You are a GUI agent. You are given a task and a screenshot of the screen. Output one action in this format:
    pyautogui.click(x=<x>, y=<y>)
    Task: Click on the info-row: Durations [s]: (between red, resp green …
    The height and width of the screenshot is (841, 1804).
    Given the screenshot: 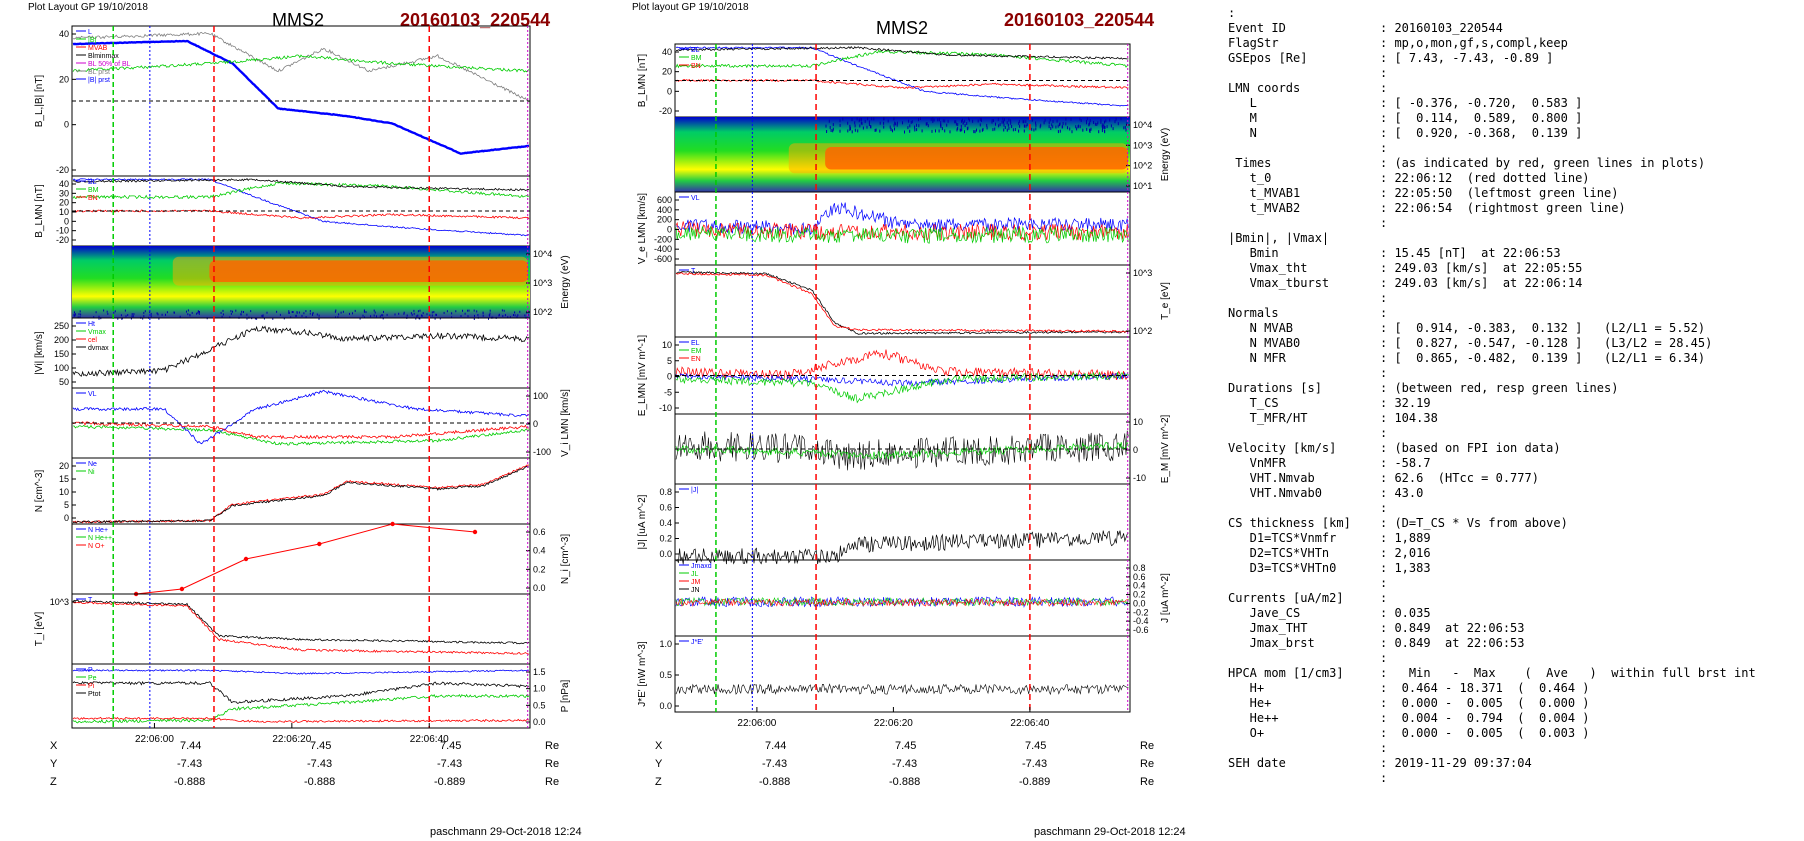 What is the action you would take?
    pyautogui.click(x=1513, y=388)
    